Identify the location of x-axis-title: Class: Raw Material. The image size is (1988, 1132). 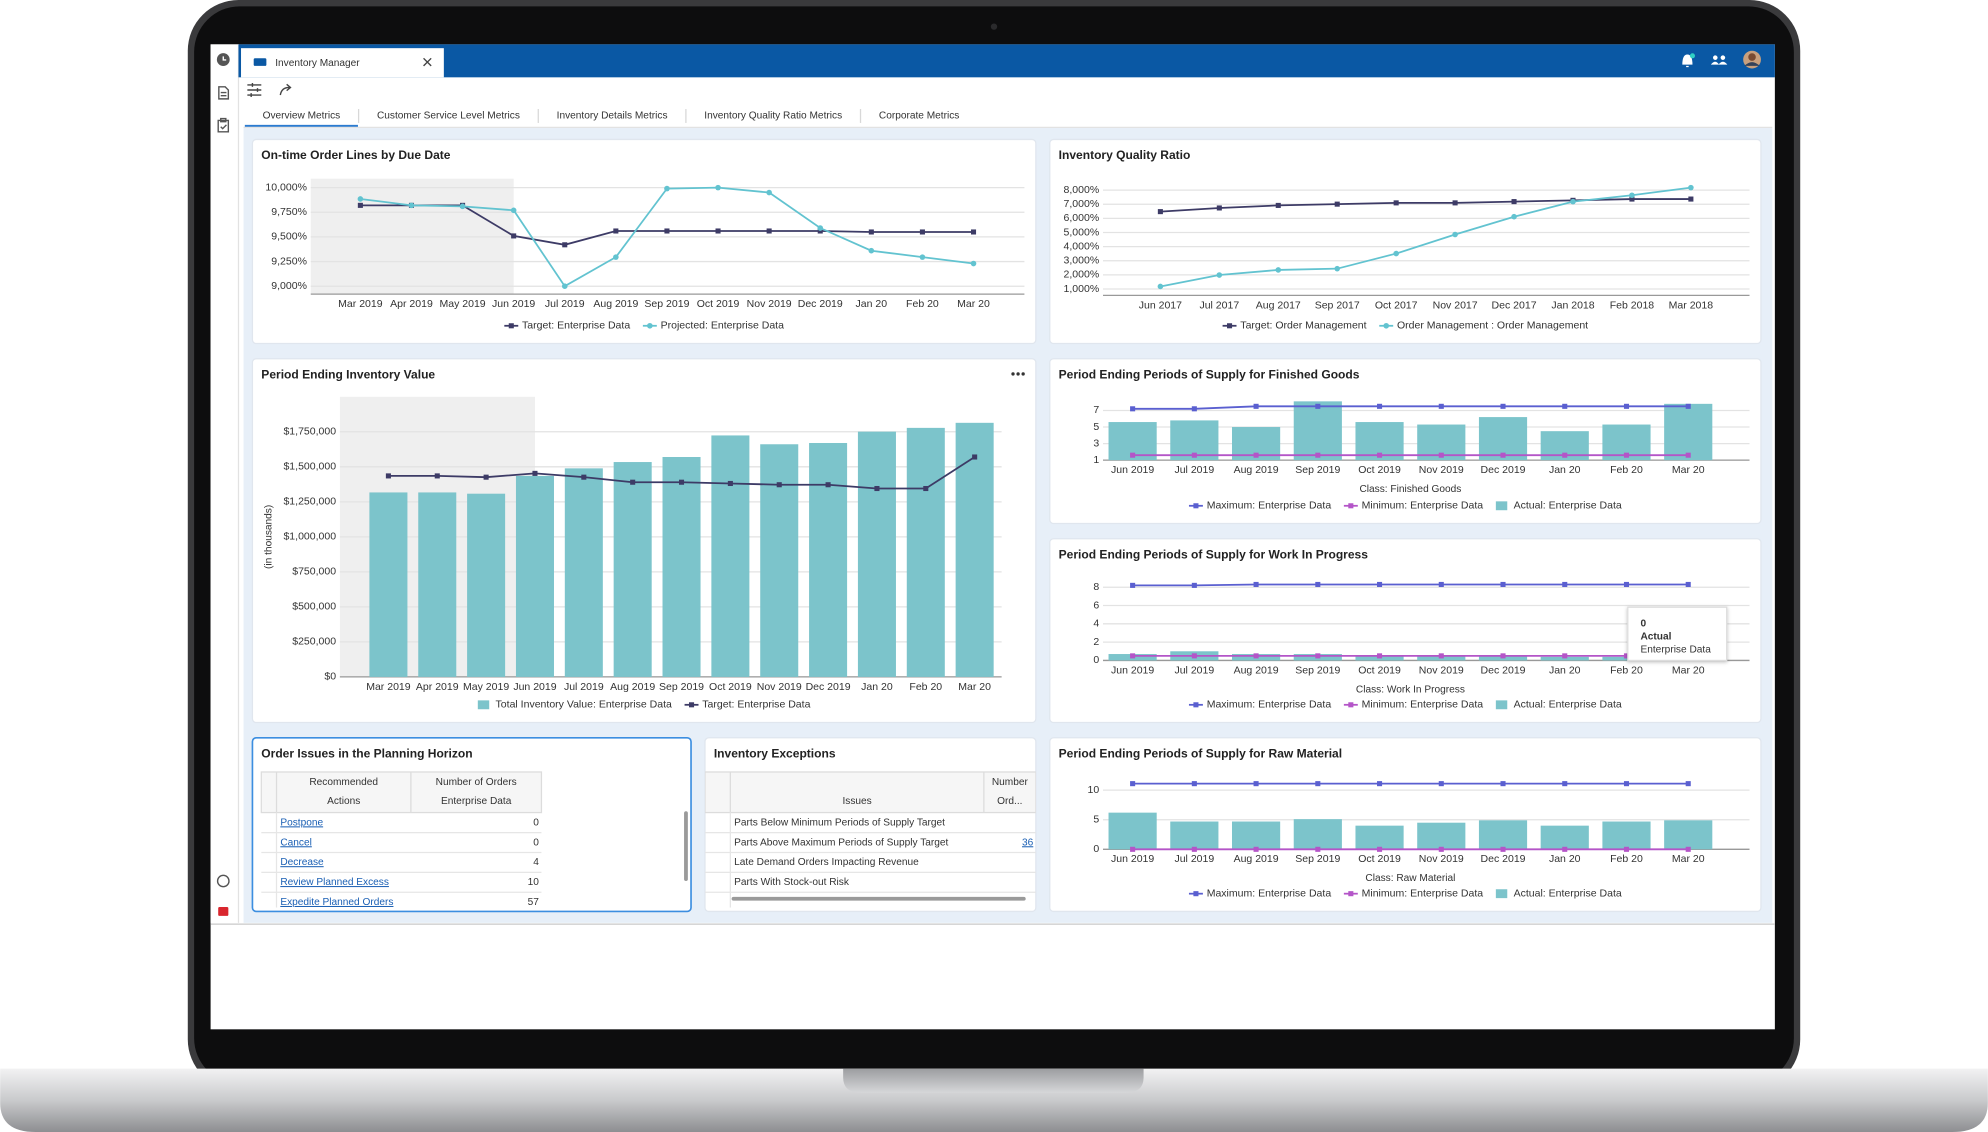
(1410, 878).